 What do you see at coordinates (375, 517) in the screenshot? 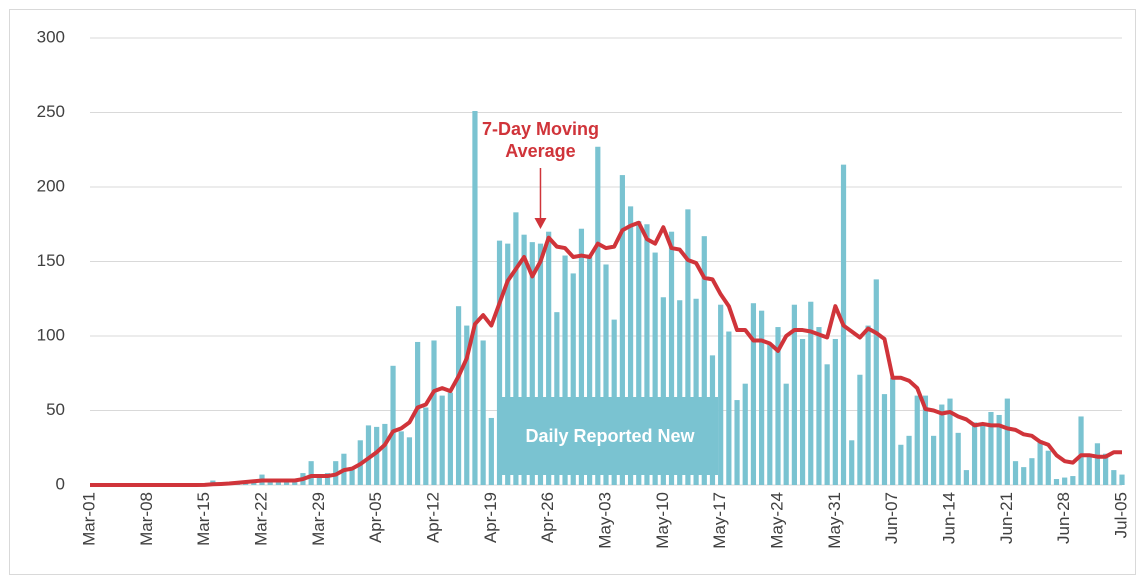
I see `x-tick-label: Apr-05` at bounding box center [375, 517].